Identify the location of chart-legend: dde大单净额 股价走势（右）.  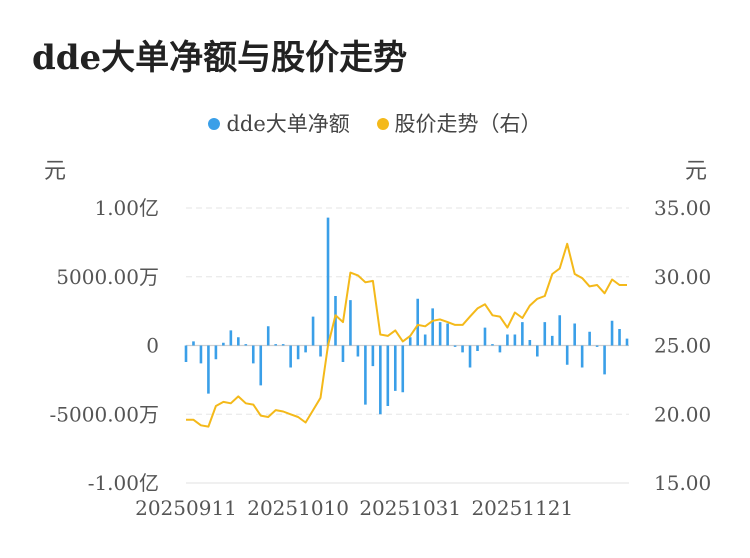
(375, 123).